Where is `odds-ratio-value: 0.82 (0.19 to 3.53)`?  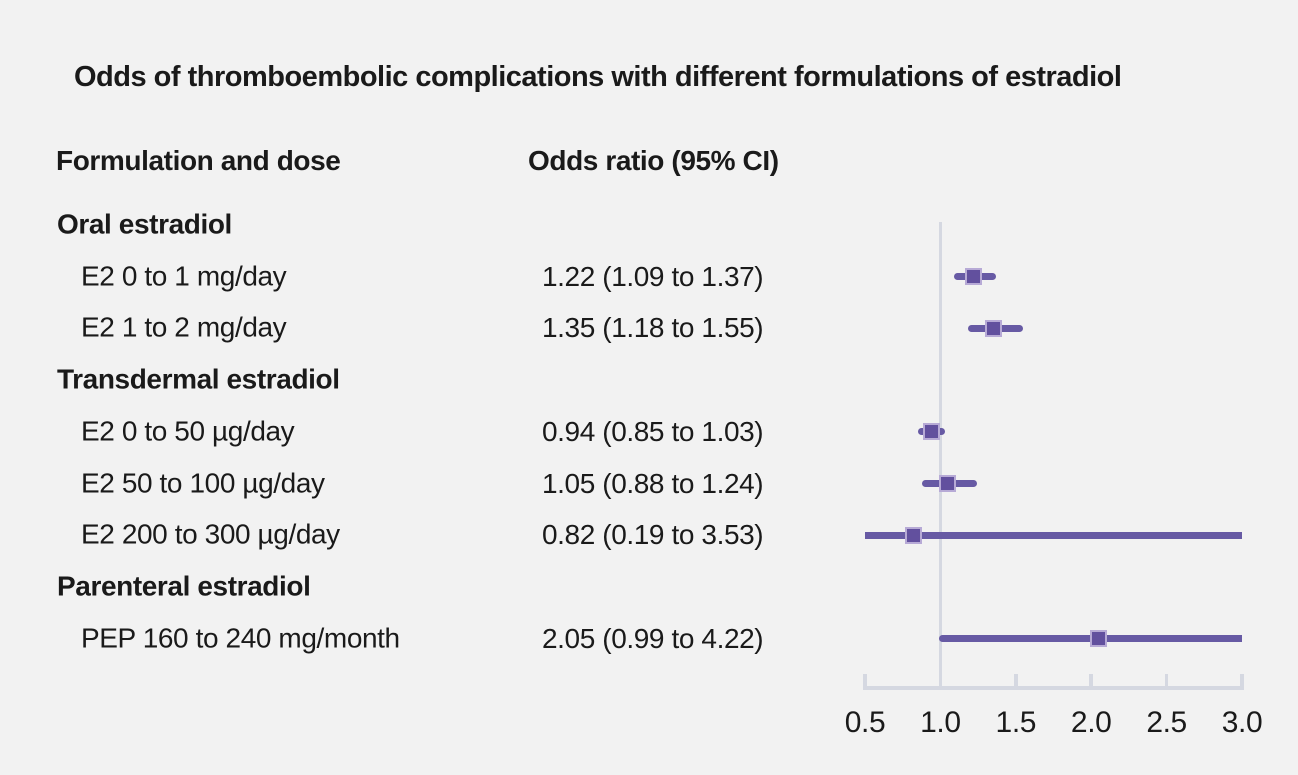
odds-ratio-value: 0.82 (0.19 to 3.53) is located at coordinates (653, 535).